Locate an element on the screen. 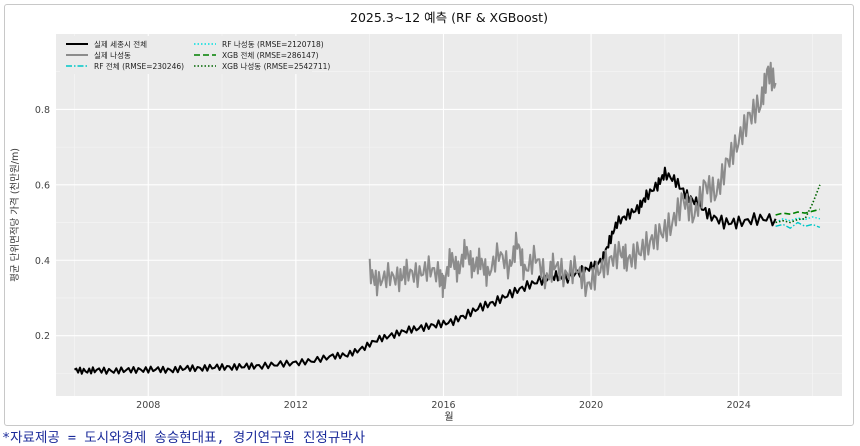  legend-label: 실제 세종시 전체 is located at coordinates (120, 44).